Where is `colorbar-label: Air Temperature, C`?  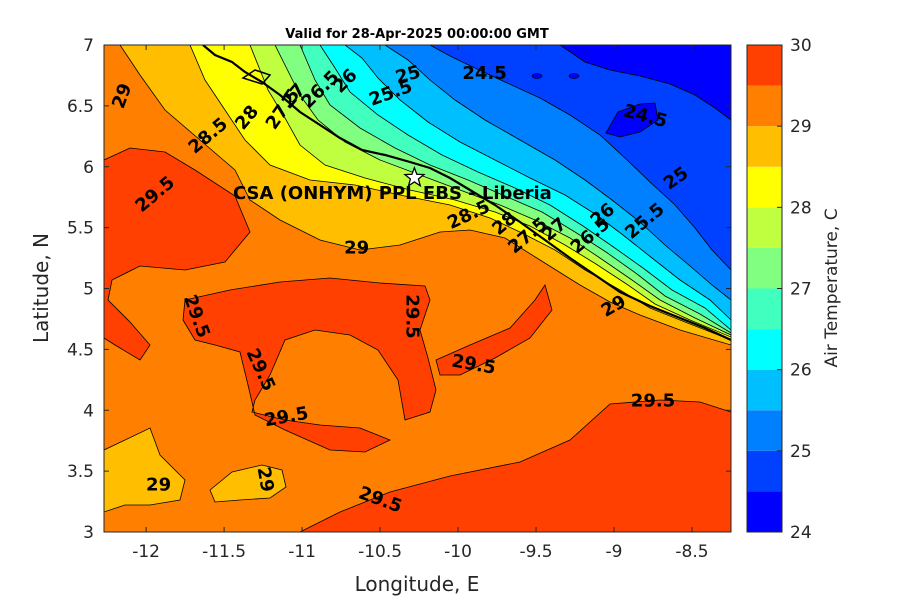 colorbar-label: Air Temperature, C is located at coordinates (832, 287).